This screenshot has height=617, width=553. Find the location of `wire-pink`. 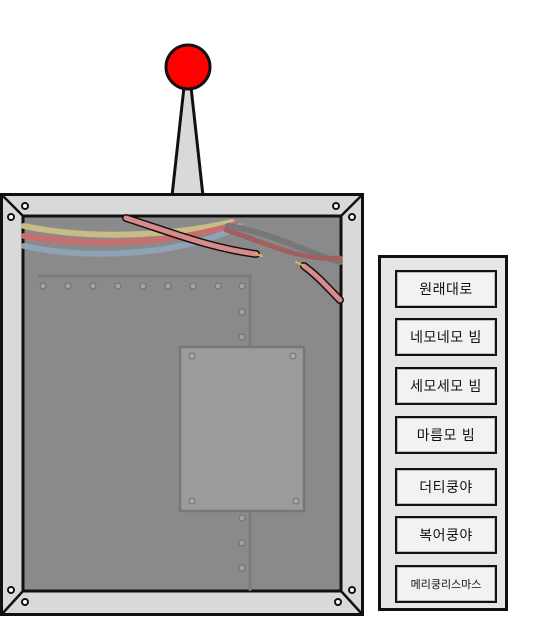

wire-pink is located at coordinates (191, 236).